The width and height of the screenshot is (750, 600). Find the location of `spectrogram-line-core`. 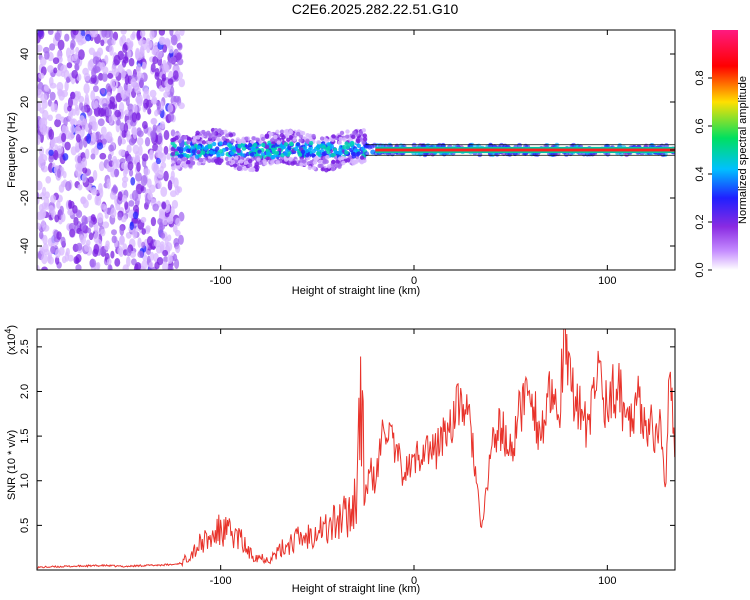

spectrogram-line-core is located at coordinates (525, 150).